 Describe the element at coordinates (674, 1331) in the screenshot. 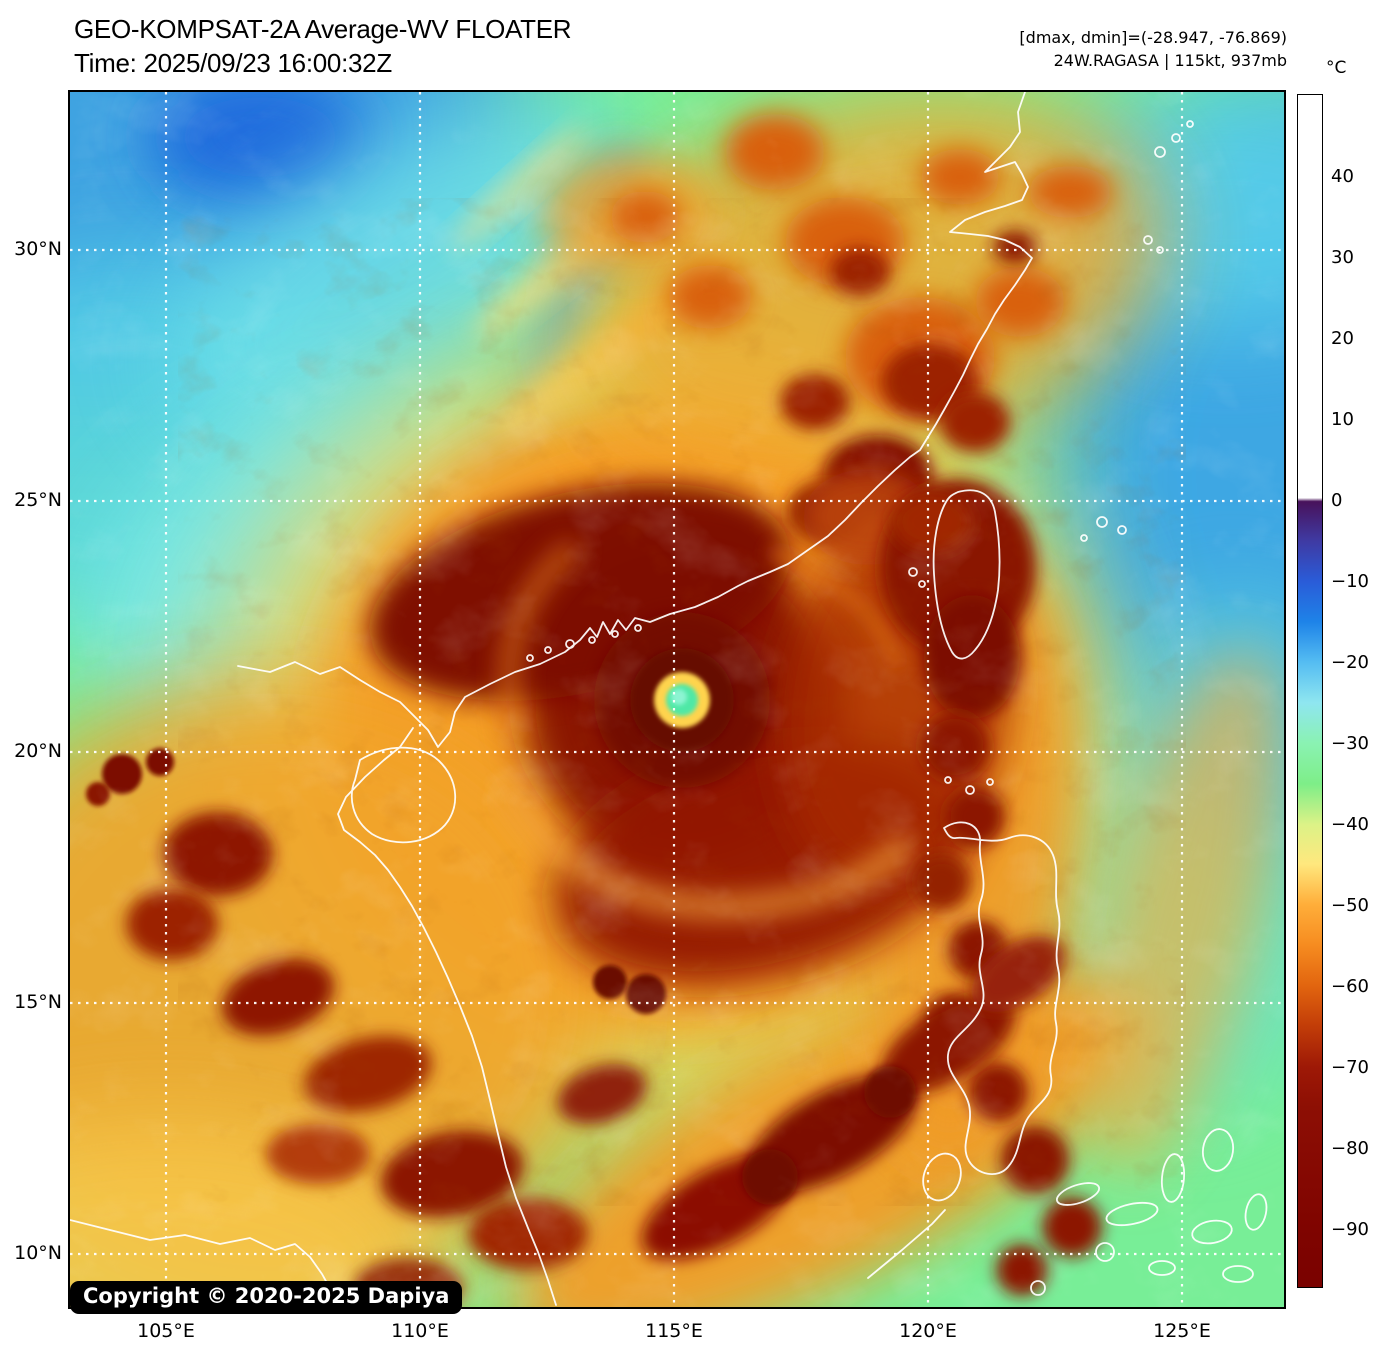

I see `x-tick-label: 115°E` at that location.